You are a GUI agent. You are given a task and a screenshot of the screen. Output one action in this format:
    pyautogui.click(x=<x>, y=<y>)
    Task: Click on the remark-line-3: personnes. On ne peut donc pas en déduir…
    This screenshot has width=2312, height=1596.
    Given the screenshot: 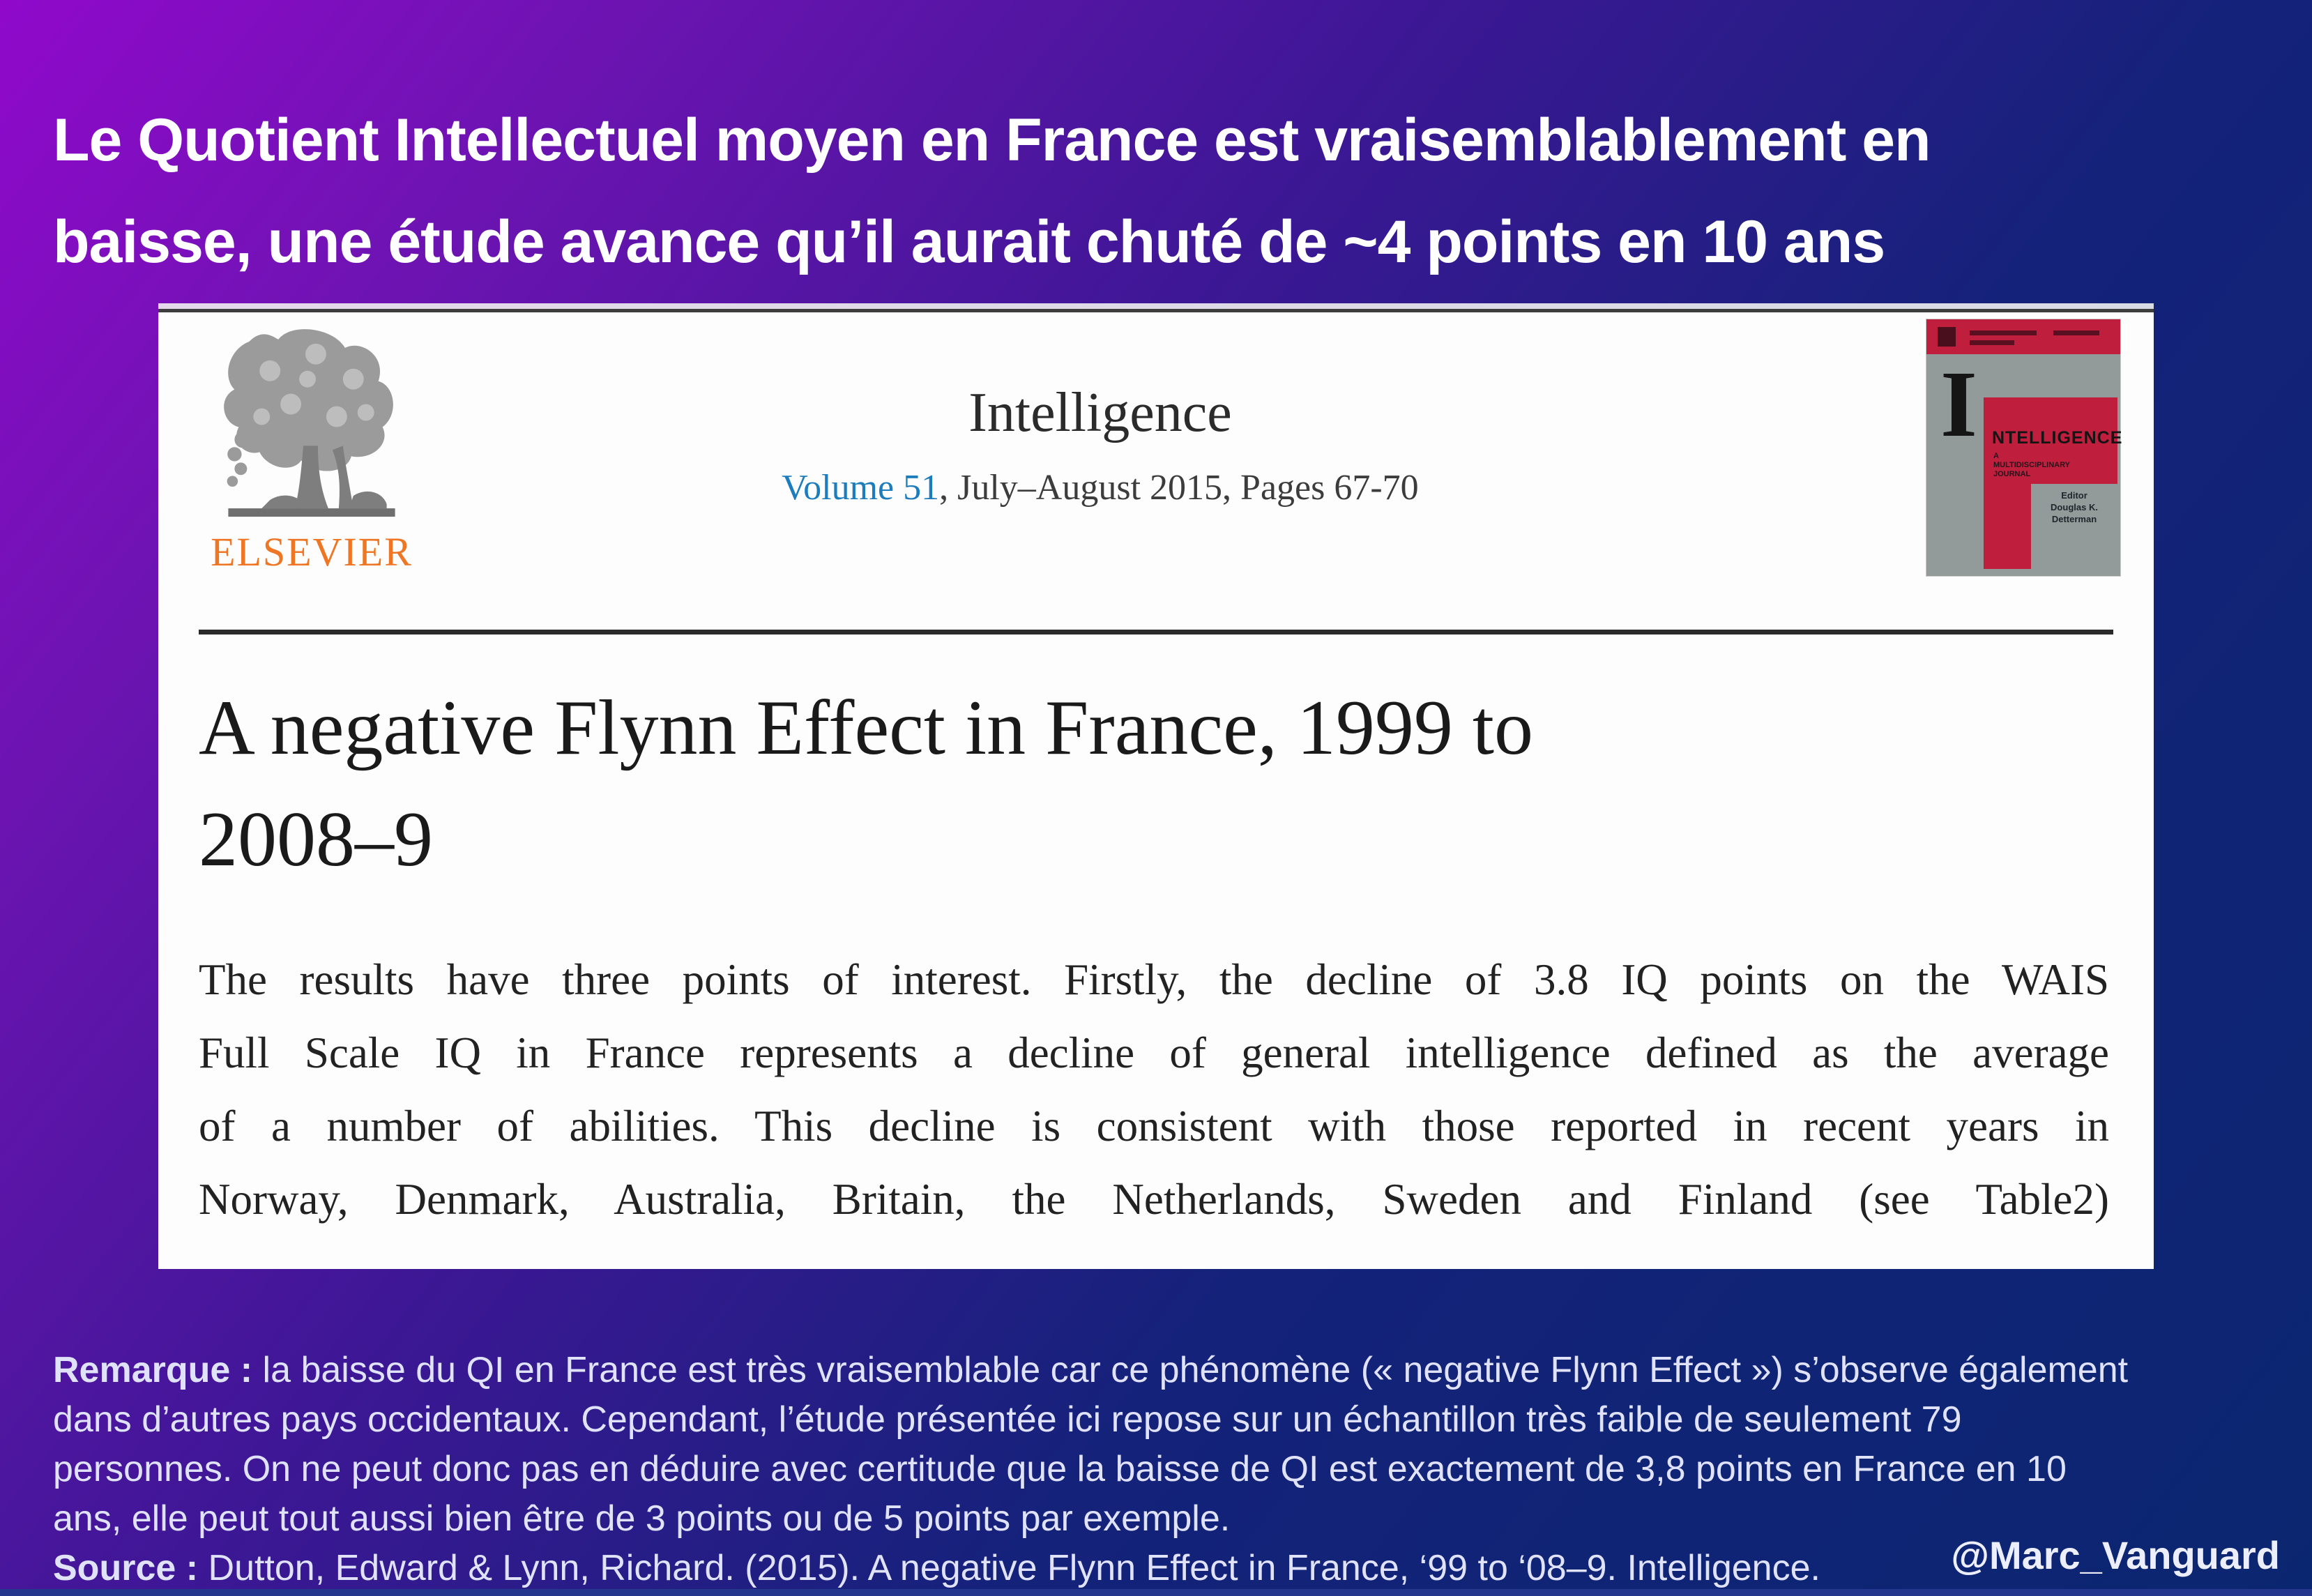 What is the action you would take?
    pyautogui.click(x=1060, y=1469)
    